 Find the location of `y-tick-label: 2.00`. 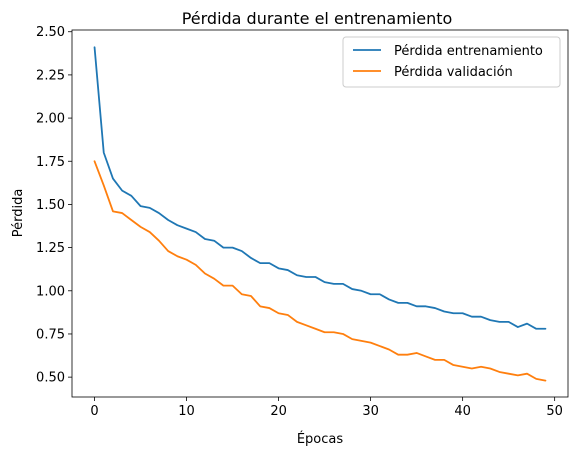

y-tick-label: 2.00 is located at coordinates (50, 119).